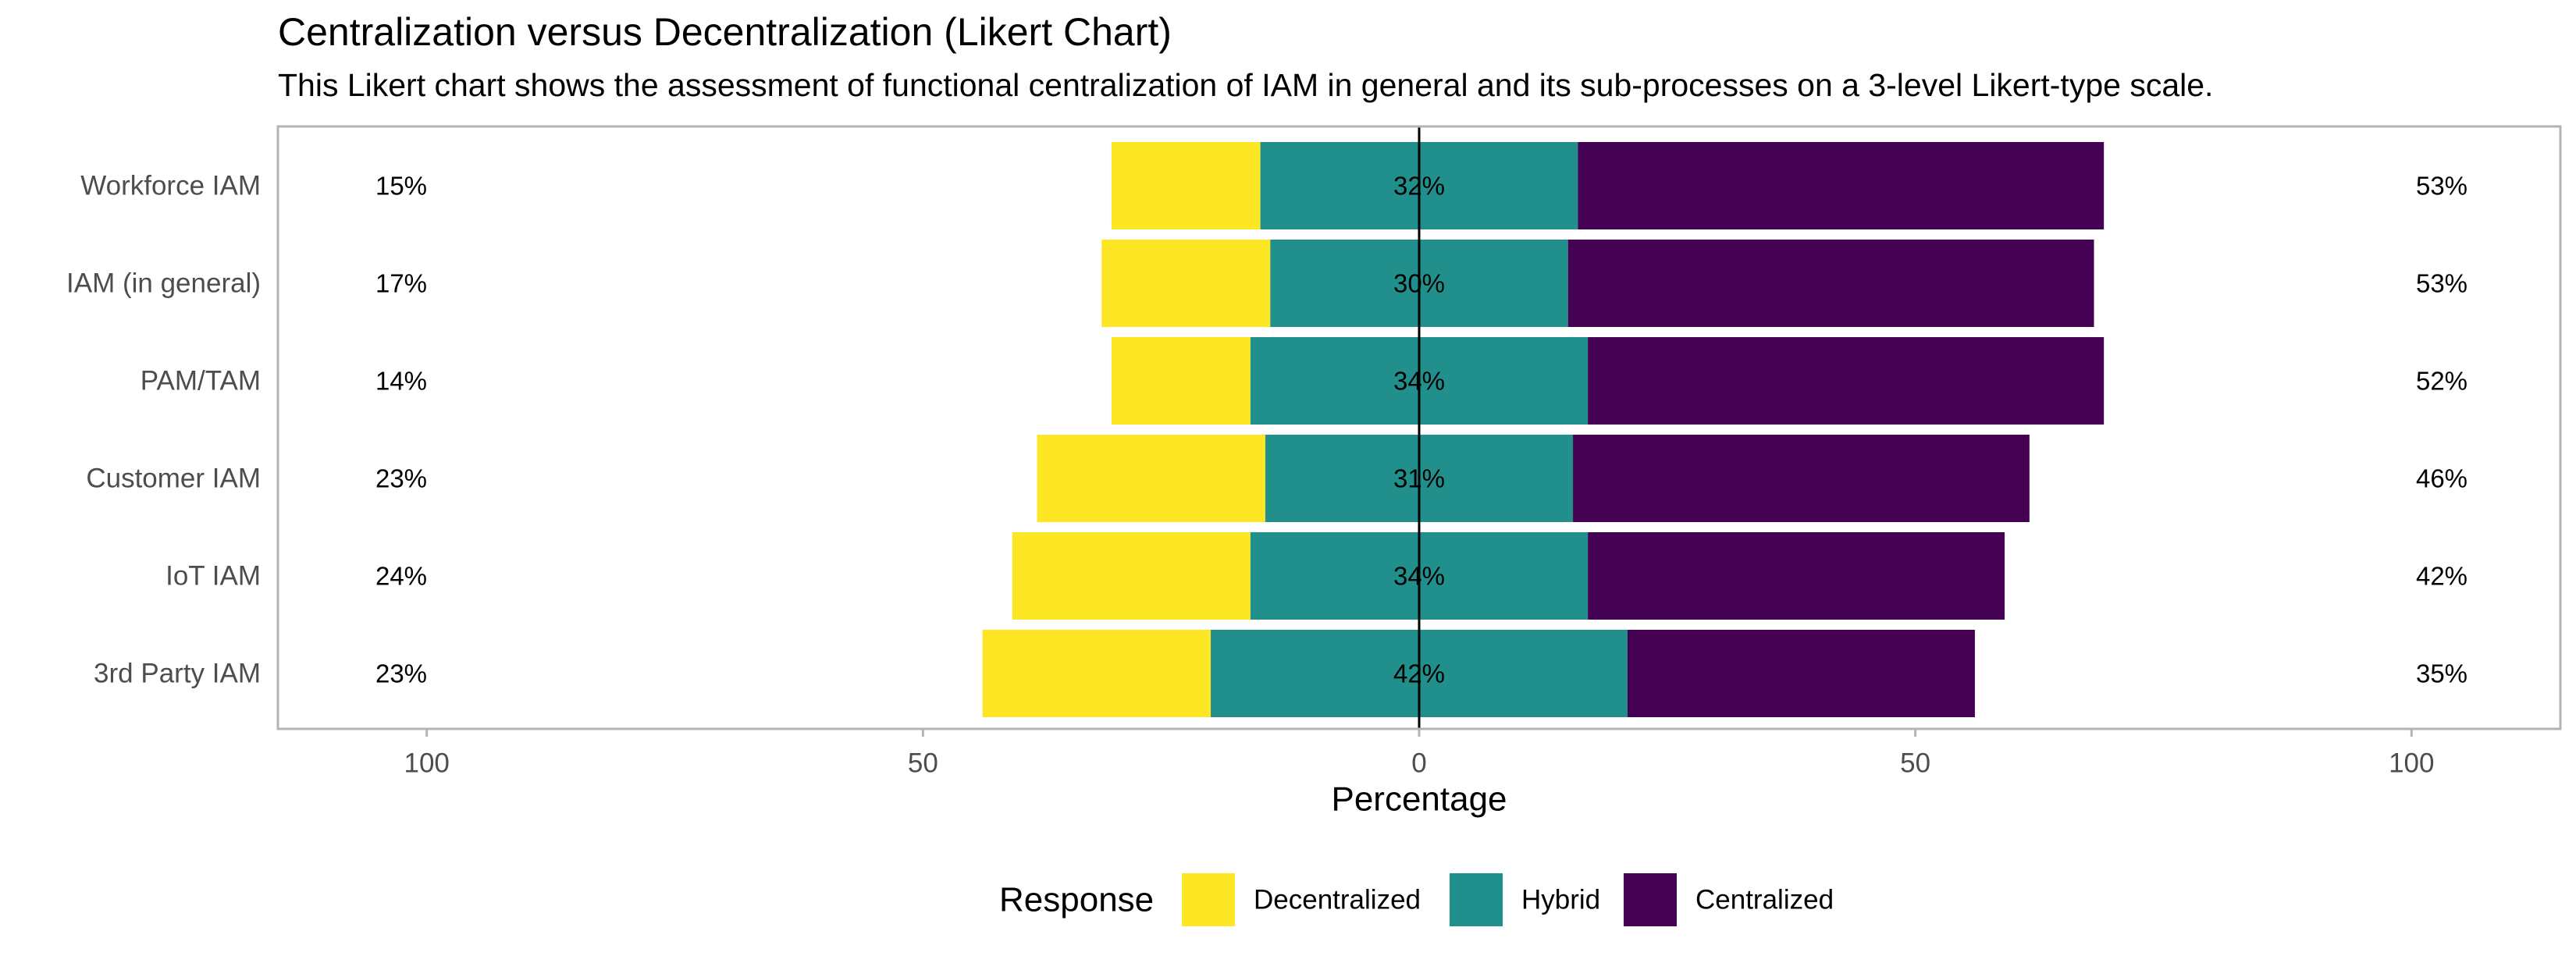 The width and height of the screenshot is (2576, 963). I want to click on centralized-percent-label: 46%, so click(2441, 478).